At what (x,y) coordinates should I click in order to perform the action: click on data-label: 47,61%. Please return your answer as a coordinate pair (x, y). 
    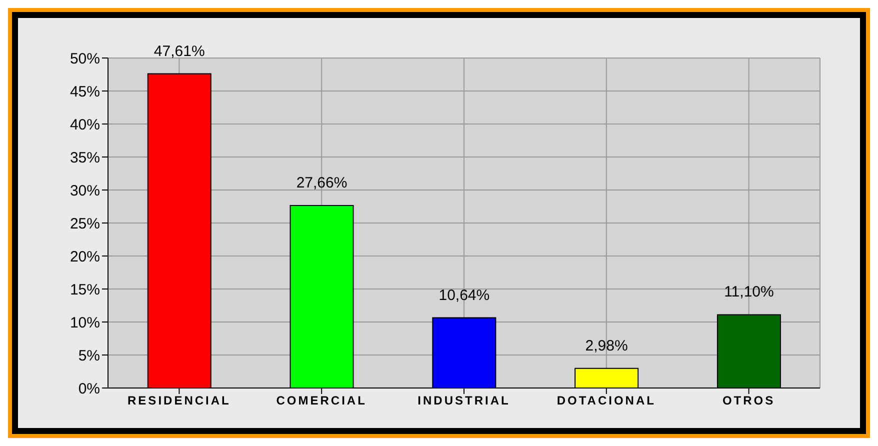
    Looking at the image, I should click on (179, 51).